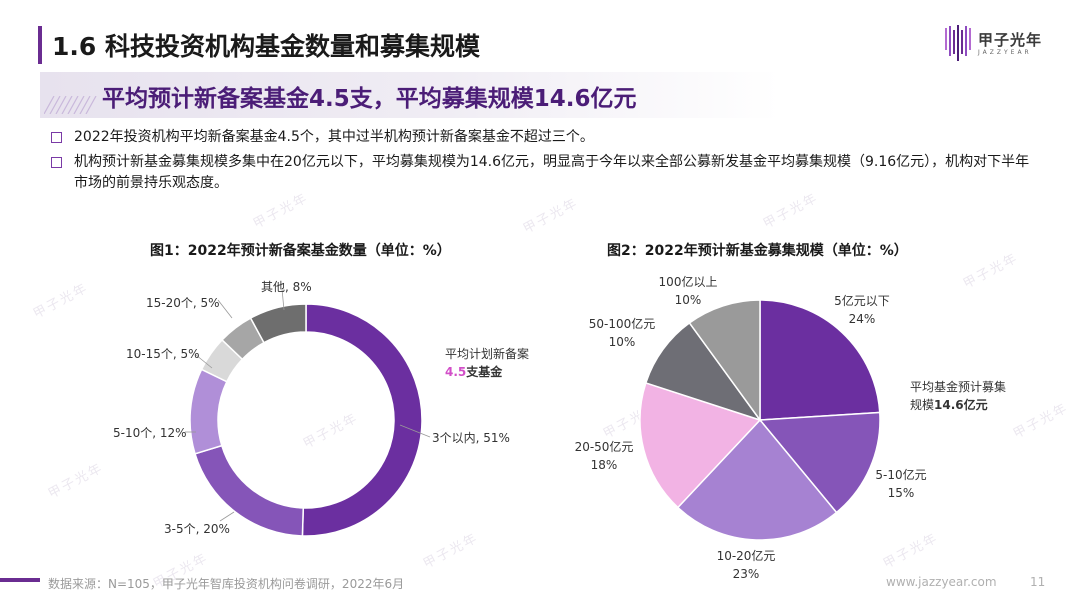 This screenshot has width=1080, height=608. Describe the element at coordinates (922, 405) in the screenshot. I see `chart2-note-prefix: 规模` at that location.